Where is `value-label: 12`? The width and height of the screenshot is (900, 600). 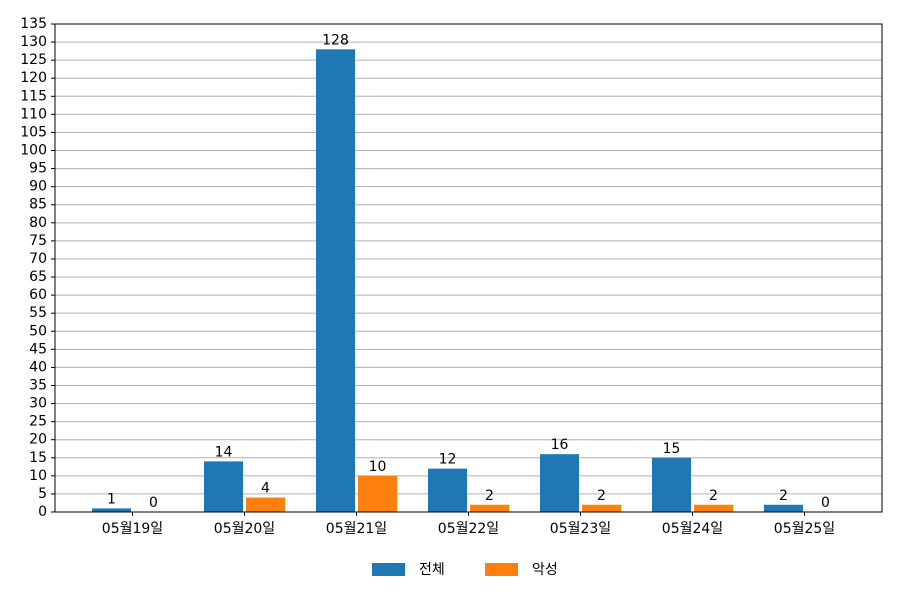
value-label: 12 is located at coordinates (448, 460).